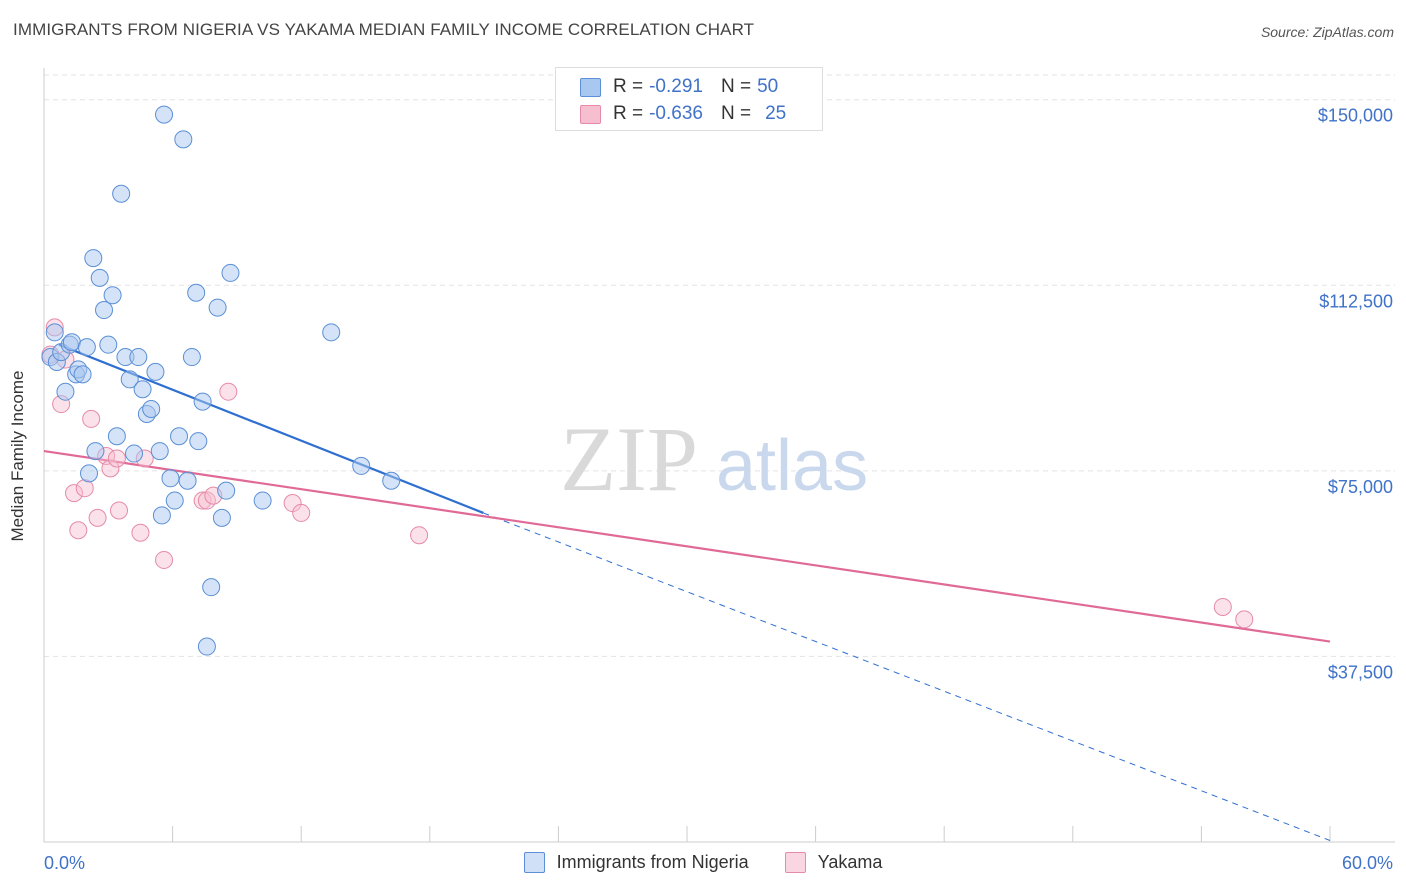  I want to click on stats-legend: R = -0.291 N = 50 R = -0.636 N = 25, so click(689, 99).